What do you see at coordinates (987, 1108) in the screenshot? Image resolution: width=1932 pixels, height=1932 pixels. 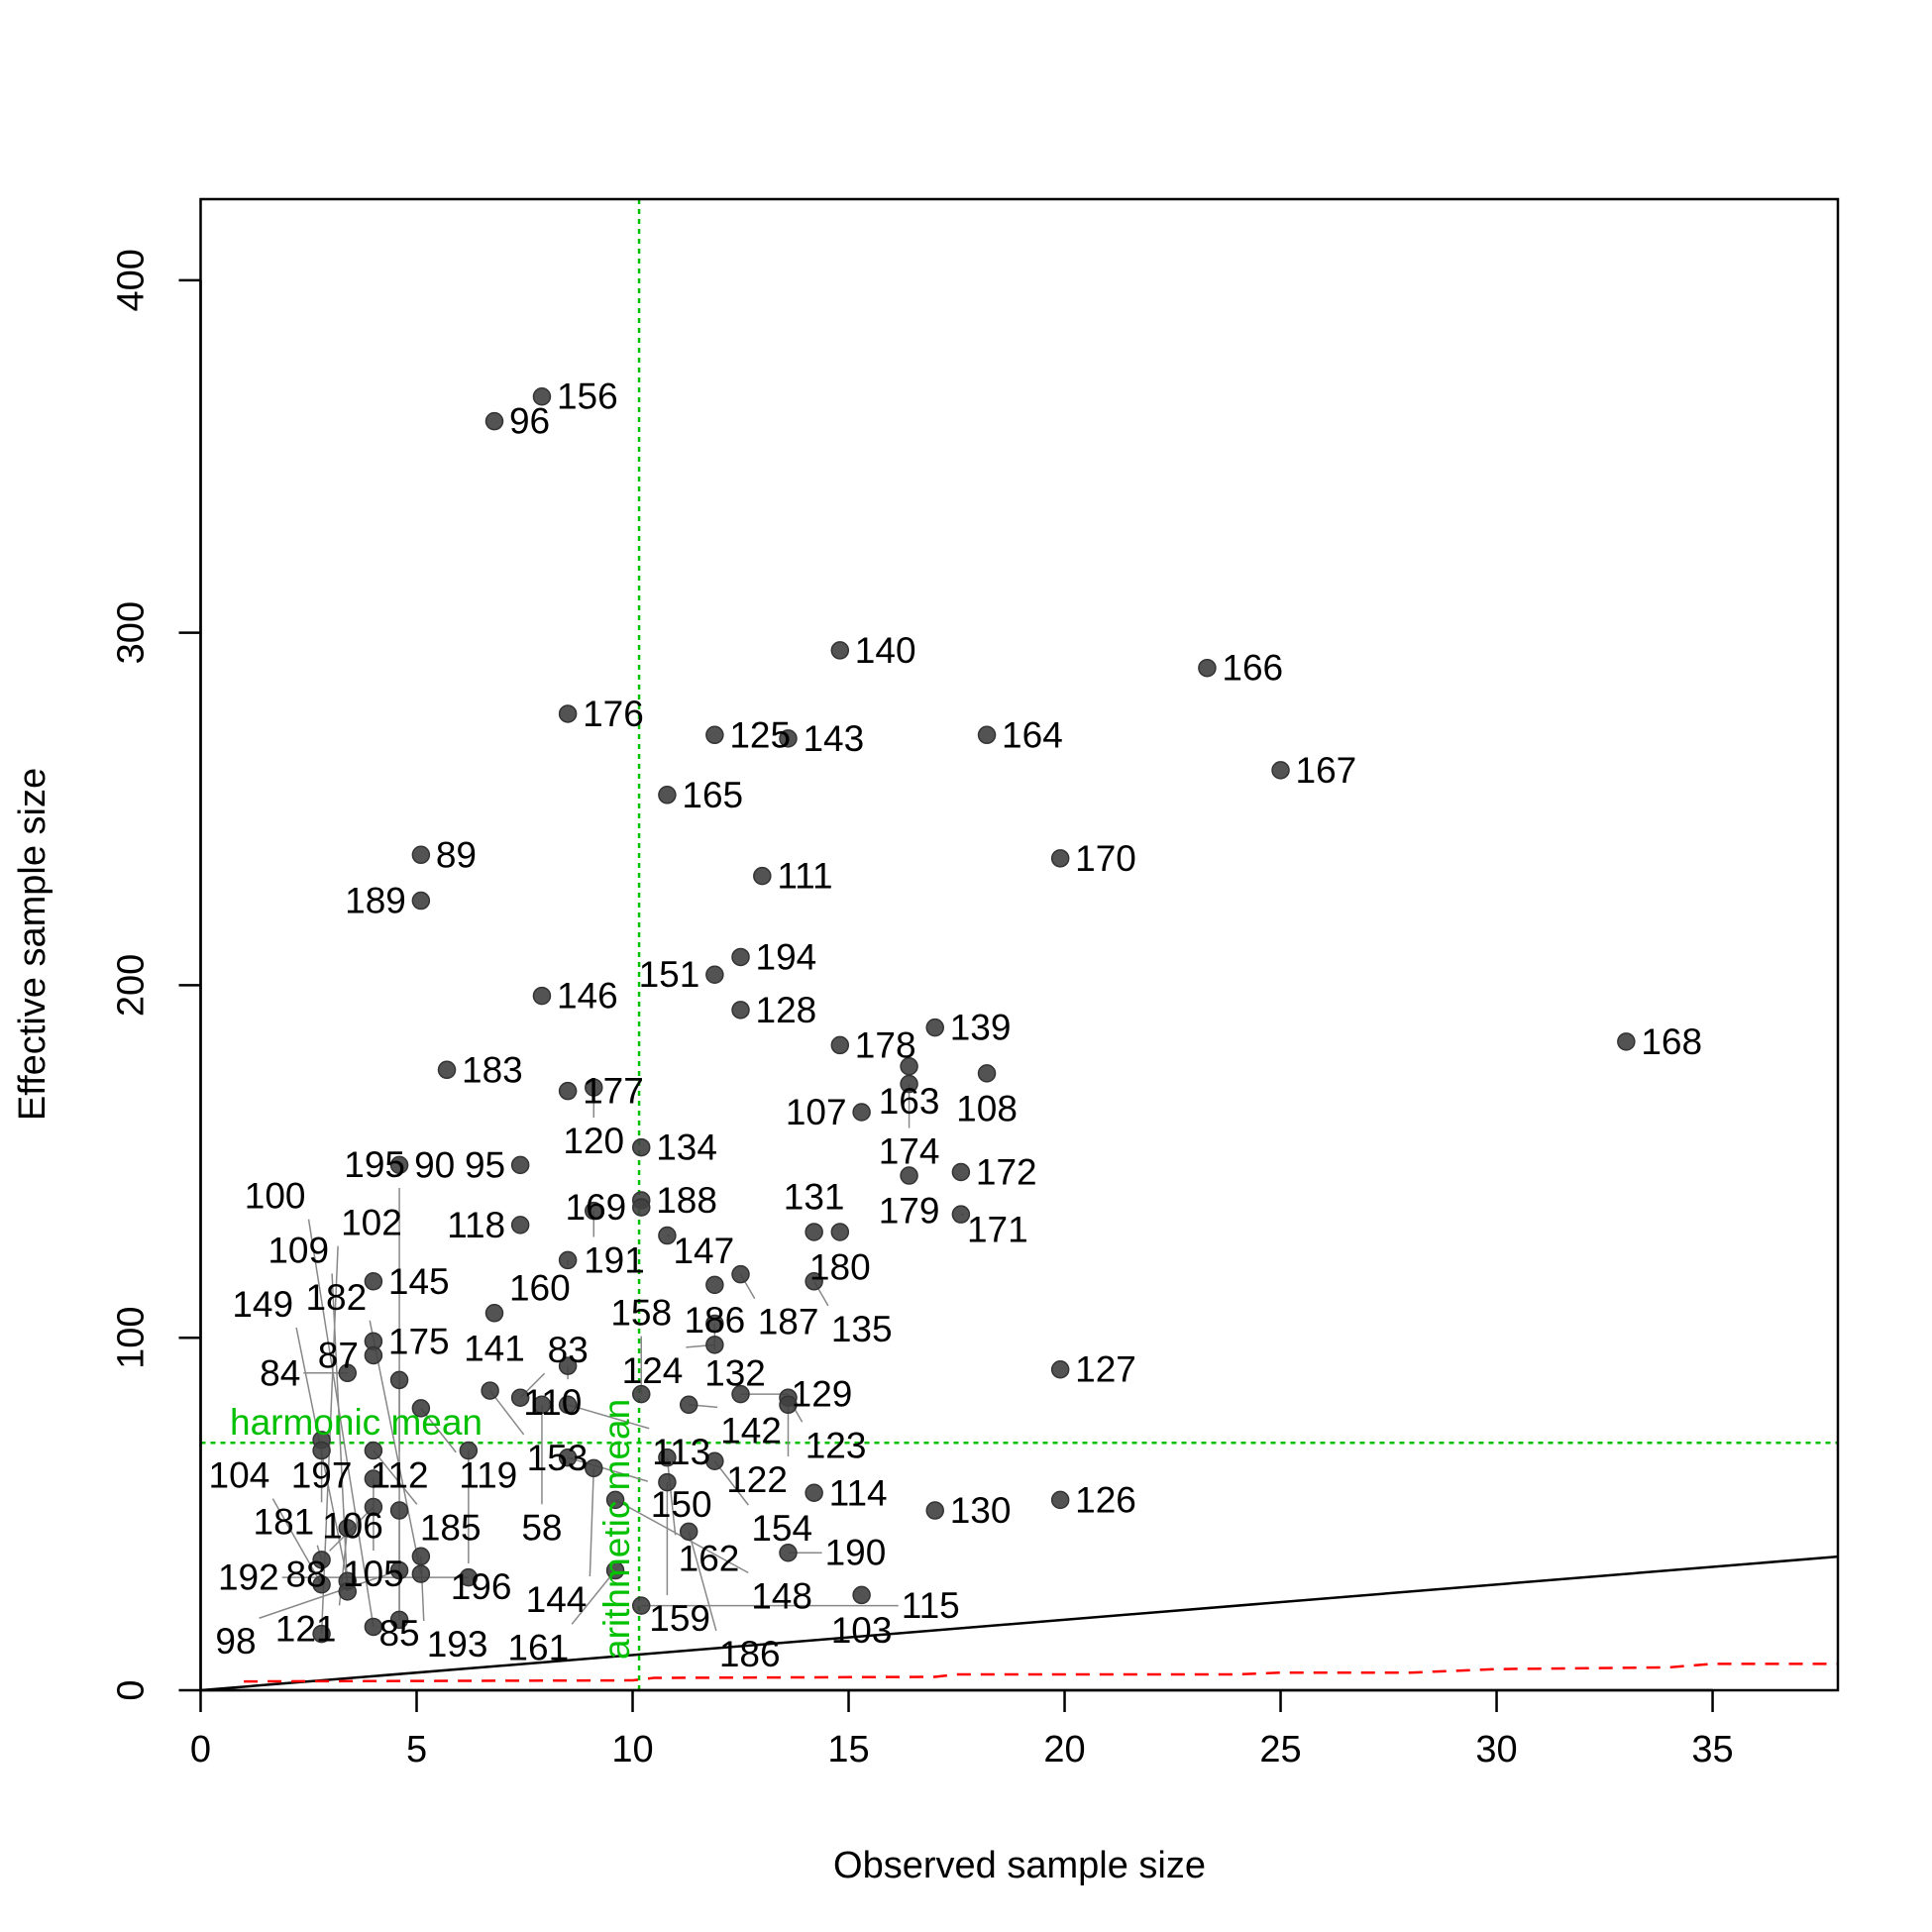 I see `point-label: 108` at bounding box center [987, 1108].